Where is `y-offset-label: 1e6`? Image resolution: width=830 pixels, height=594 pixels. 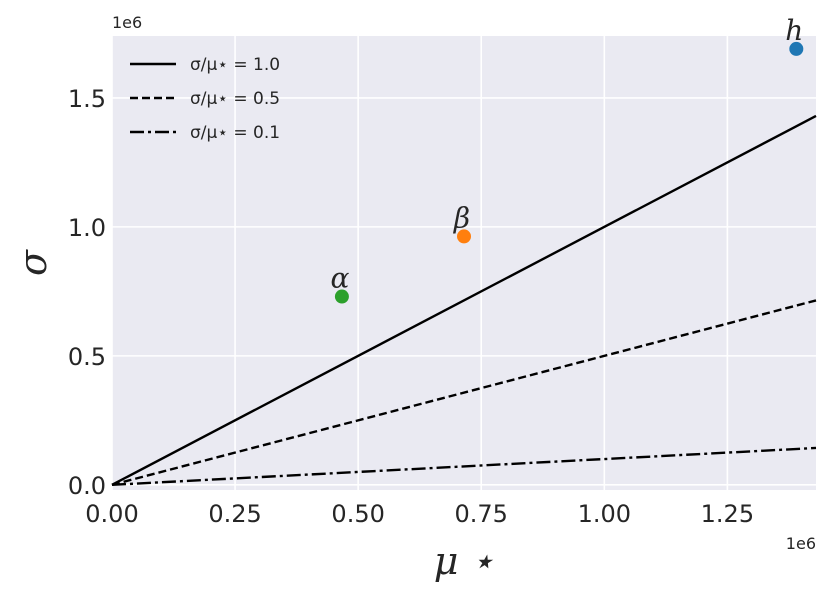
y-offset-label: 1e6 is located at coordinates (127, 22).